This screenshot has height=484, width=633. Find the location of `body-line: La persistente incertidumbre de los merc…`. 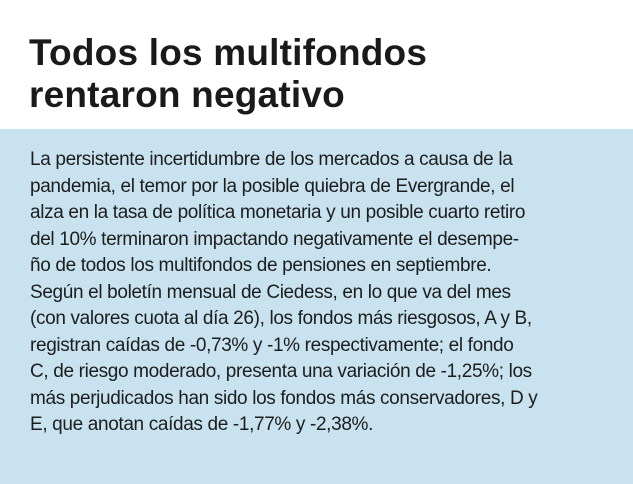

body-line: La persistente incertidumbre de los merc… is located at coordinates (271, 159).